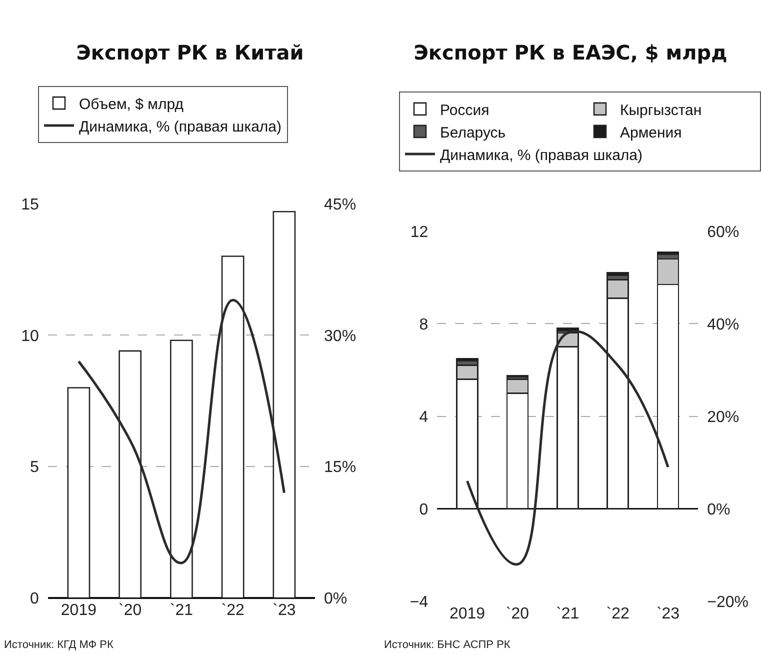  I want to click on y-tick-label: 12, so click(419, 232).